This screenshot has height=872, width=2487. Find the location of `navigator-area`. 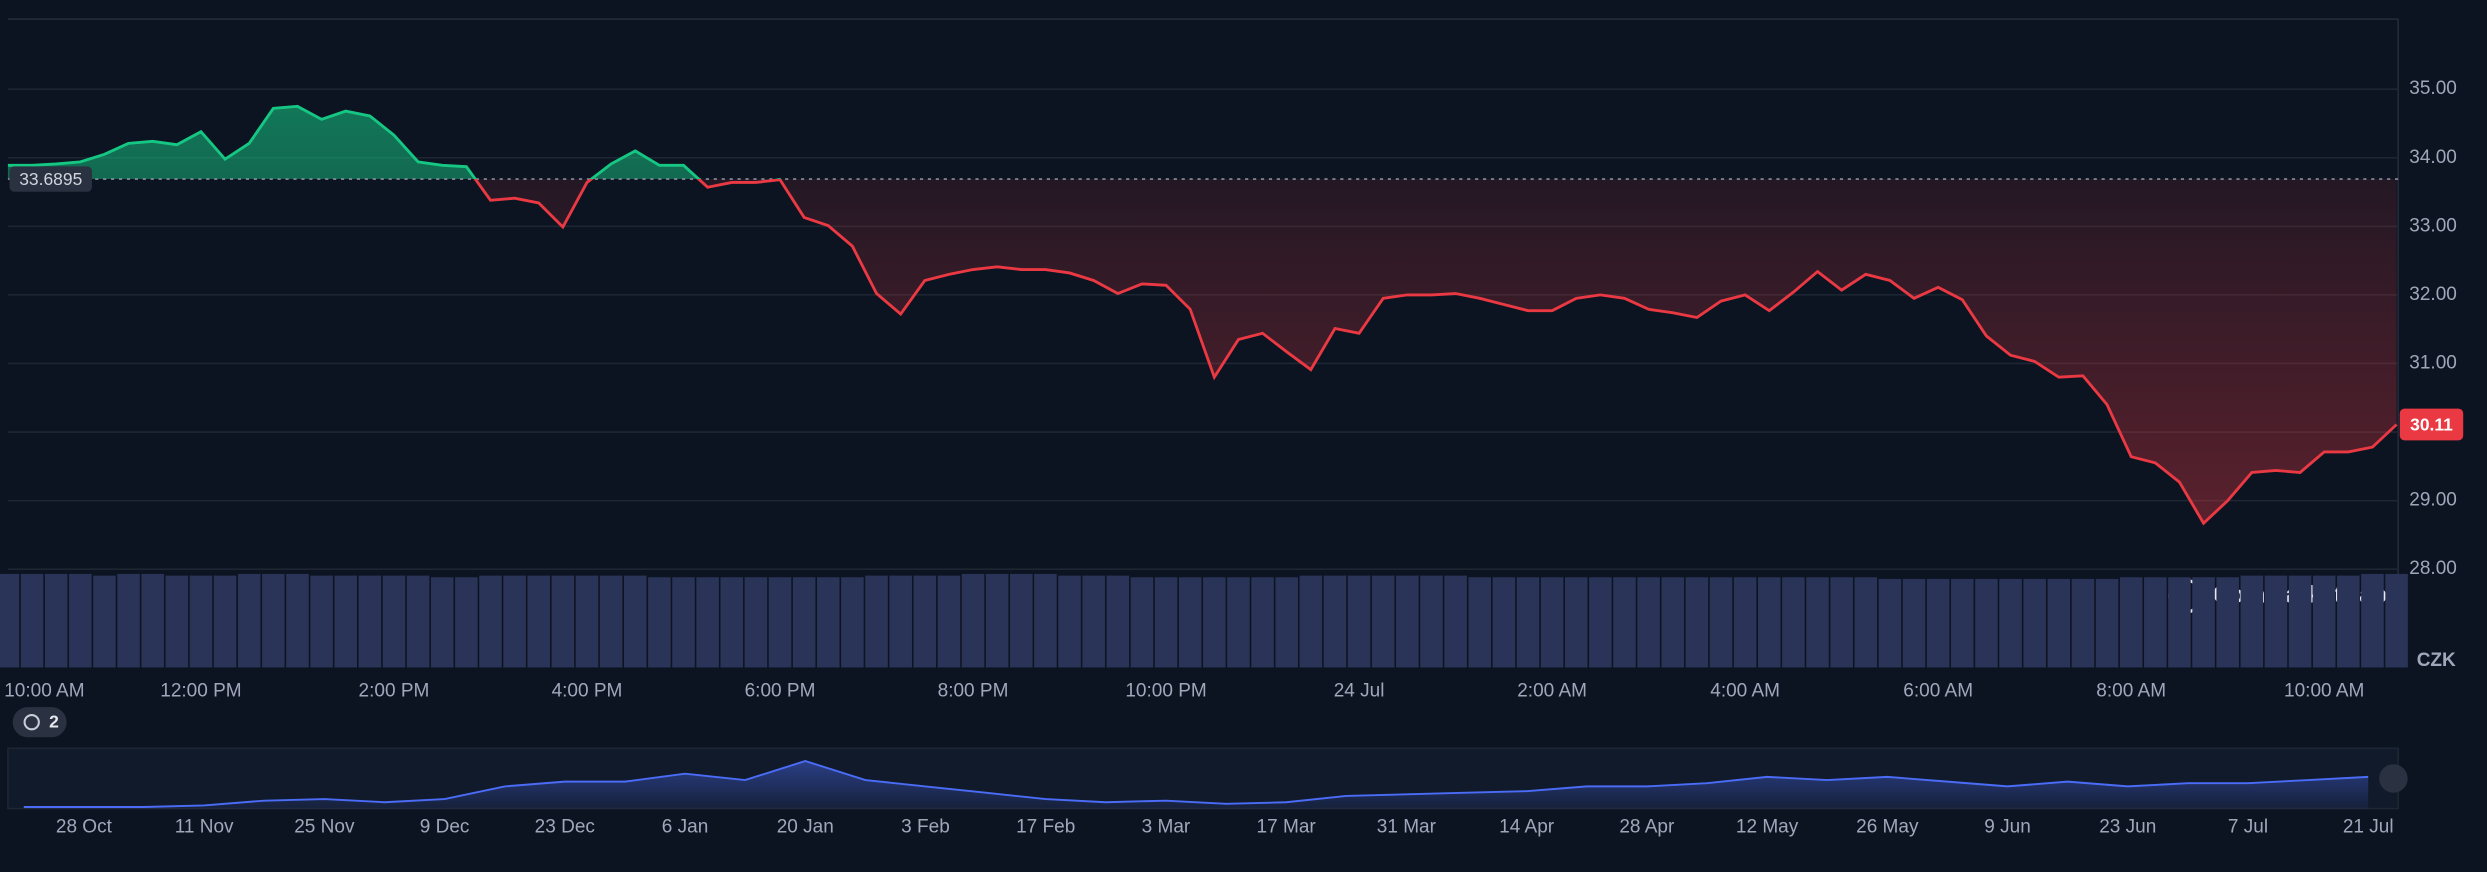

navigator-area is located at coordinates (1196, 785).